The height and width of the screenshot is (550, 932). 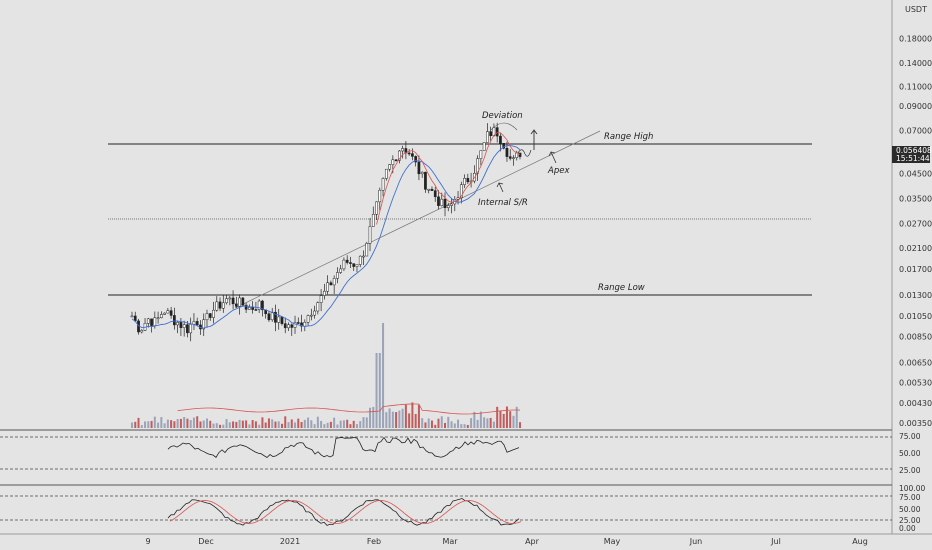 I want to click on deviation-arc, so click(x=504, y=126).